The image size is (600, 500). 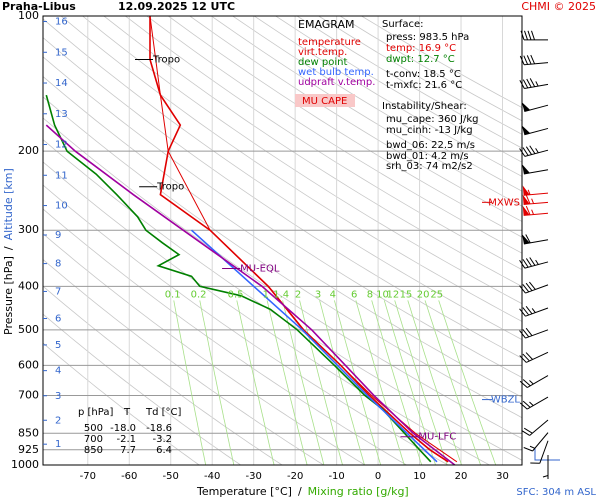 What do you see at coordinates (58, 345) in the screenshot?
I see `alt-tick-label: 5` at bounding box center [58, 345].